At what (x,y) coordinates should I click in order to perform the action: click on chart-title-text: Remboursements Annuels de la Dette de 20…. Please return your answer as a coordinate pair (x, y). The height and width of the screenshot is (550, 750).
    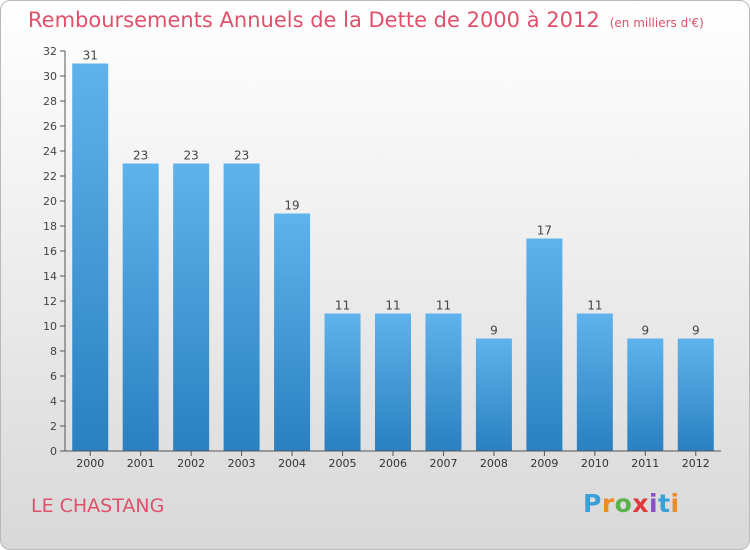
    Looking at the image, I should click on (314, 20).